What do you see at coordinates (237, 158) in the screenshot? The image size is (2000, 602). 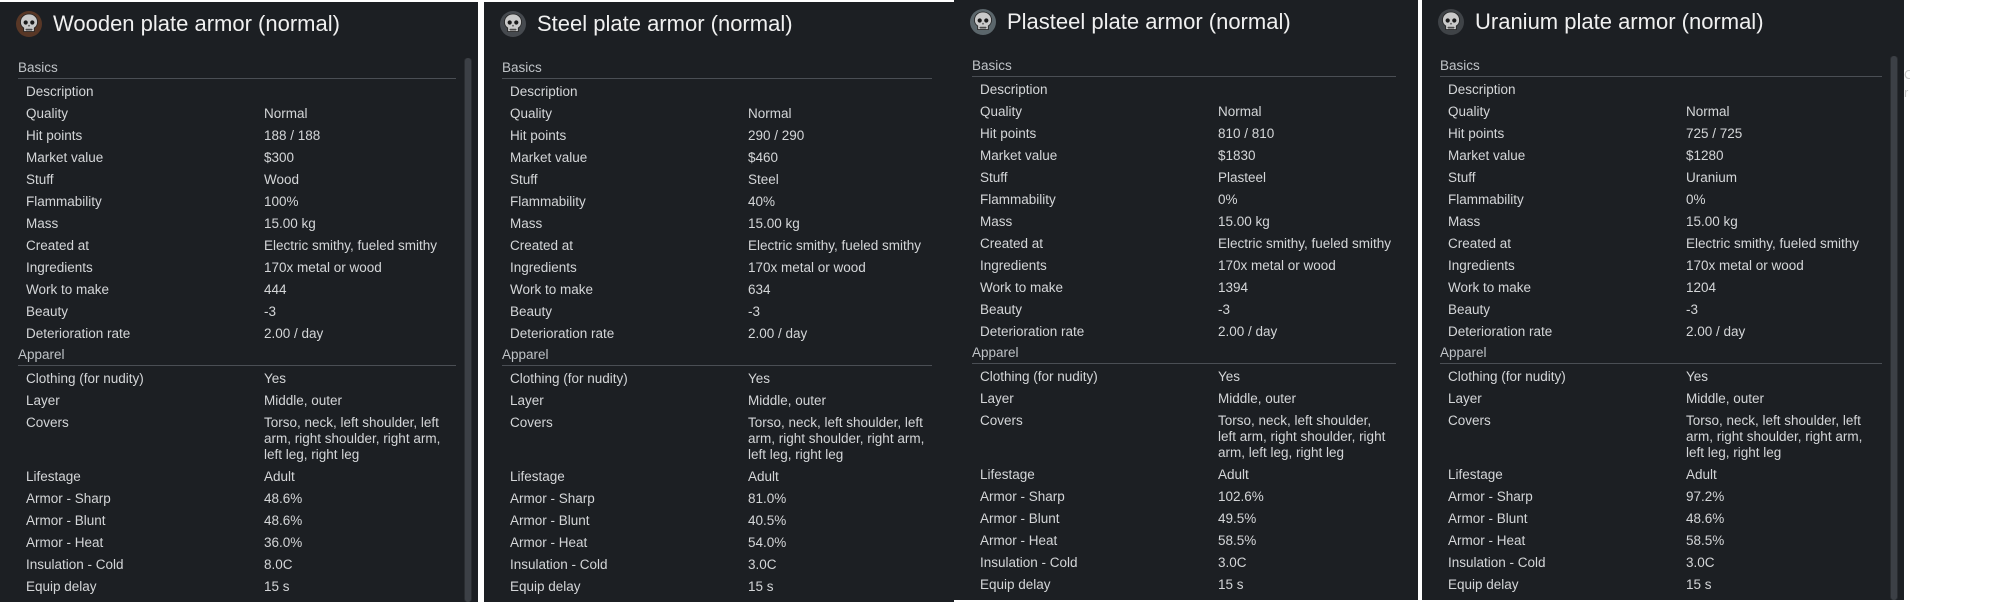 I see `stat-row: Market value $300` at bounding box center [237, 158].